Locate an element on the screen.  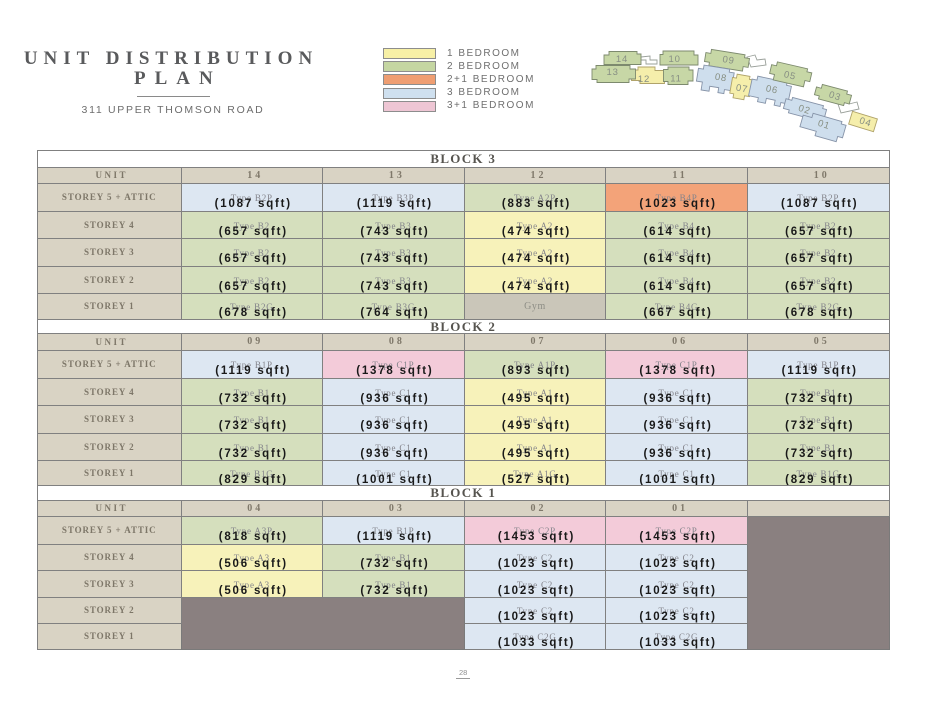
svg-text: 09 is located at coordinates (729, 60).